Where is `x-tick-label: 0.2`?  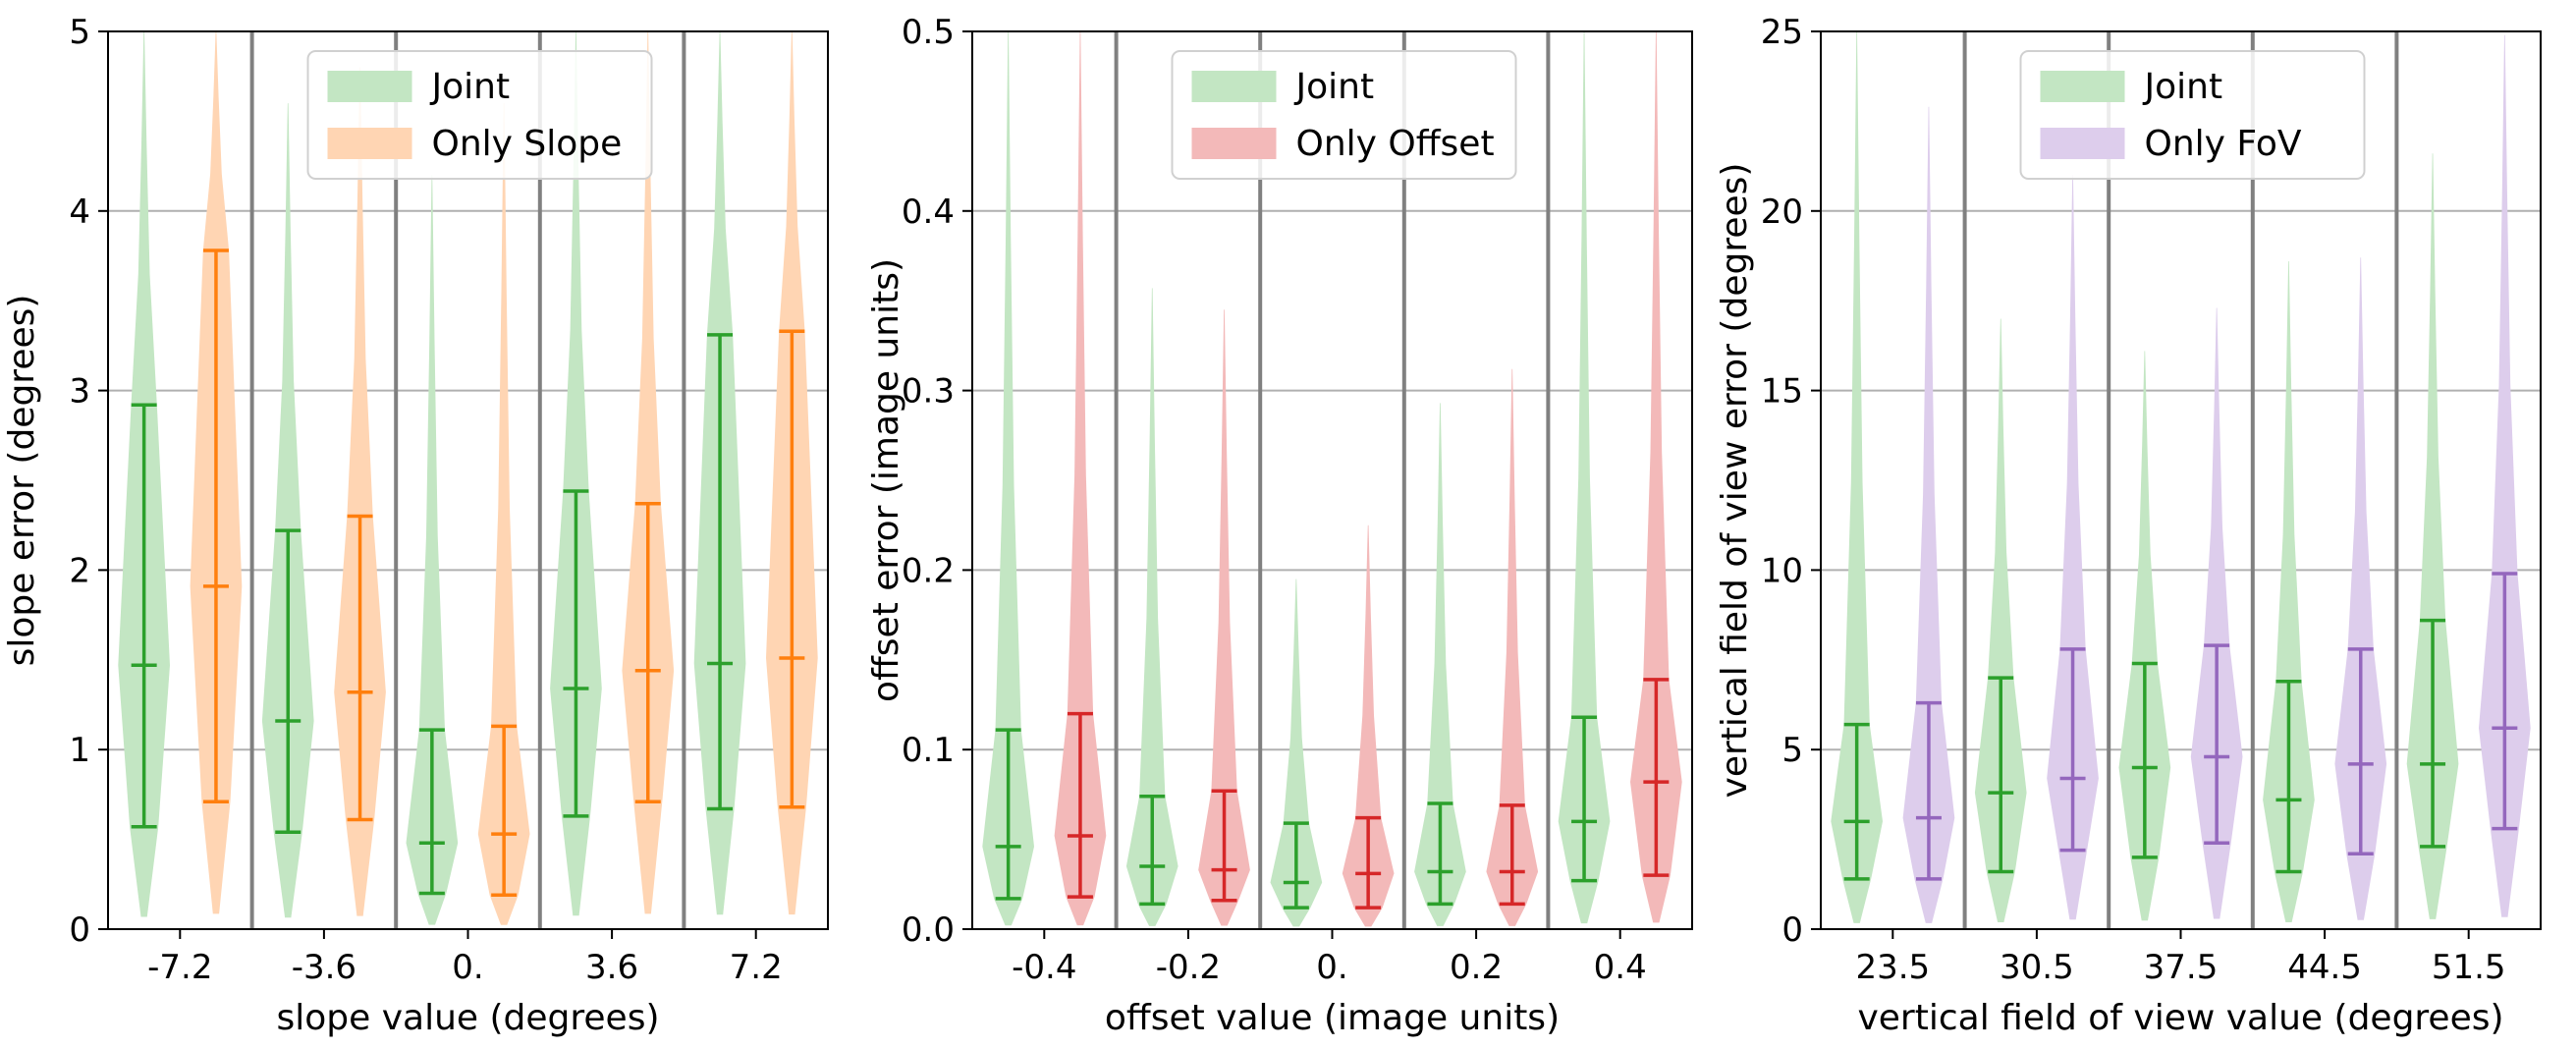
x-tick-label: 0.2 is located at coordinates (1476, 968).